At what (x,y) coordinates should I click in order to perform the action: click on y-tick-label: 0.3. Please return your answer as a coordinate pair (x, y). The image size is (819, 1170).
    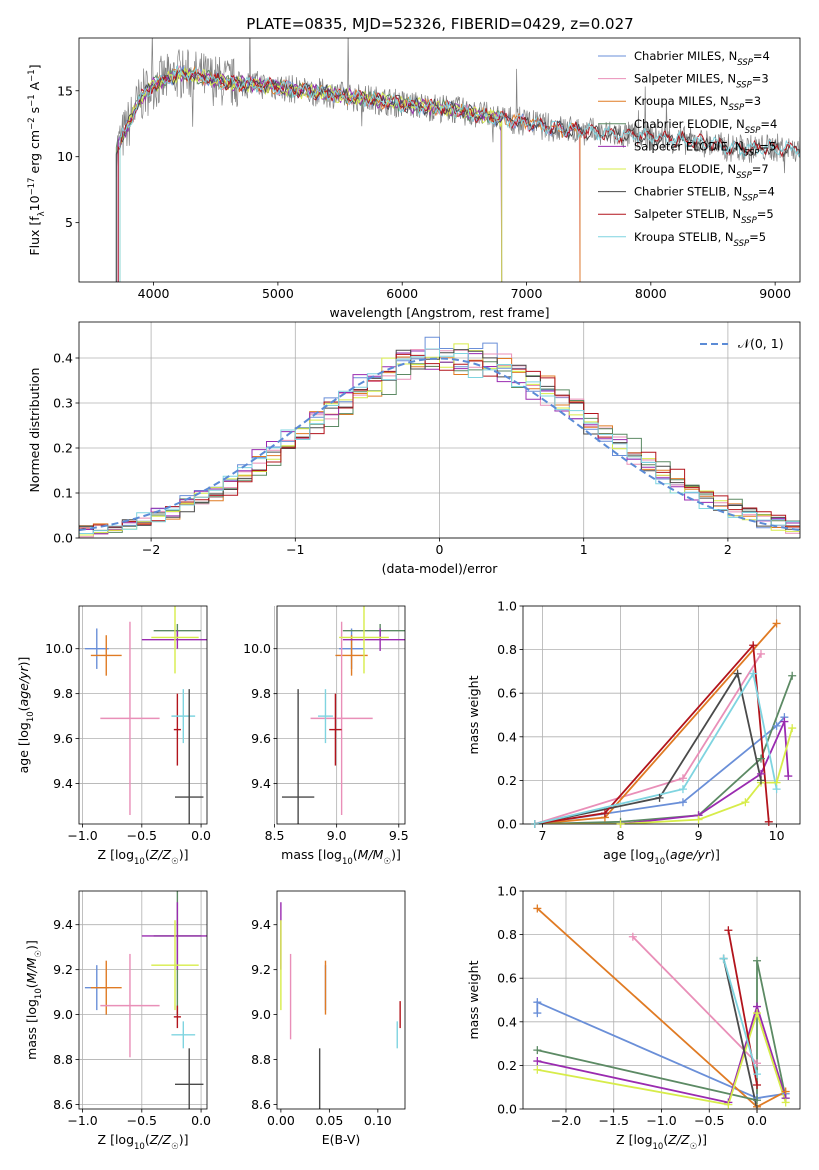
    Looking at the image, I should click on (63, 403).